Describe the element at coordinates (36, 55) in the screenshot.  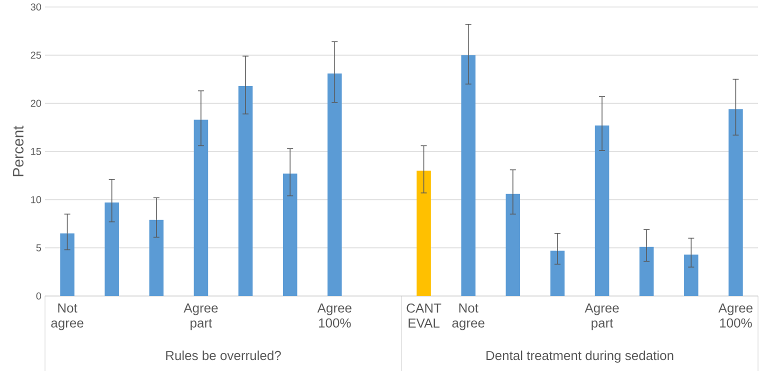
I see `y-tick-label: 25` at that location.